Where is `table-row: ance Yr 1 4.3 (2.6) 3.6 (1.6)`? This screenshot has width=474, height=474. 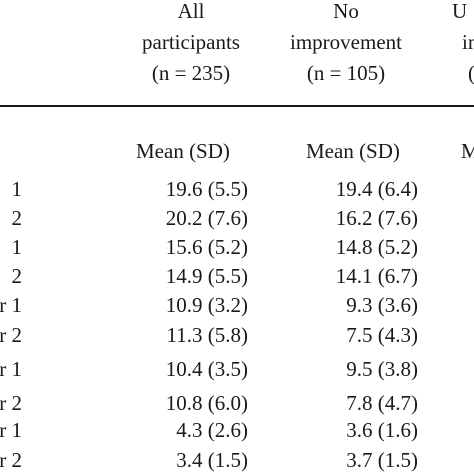 table-row: ance Yr 1 4.3 (2.6) 3.6 (1.6) is located at coordinates (237, 430).